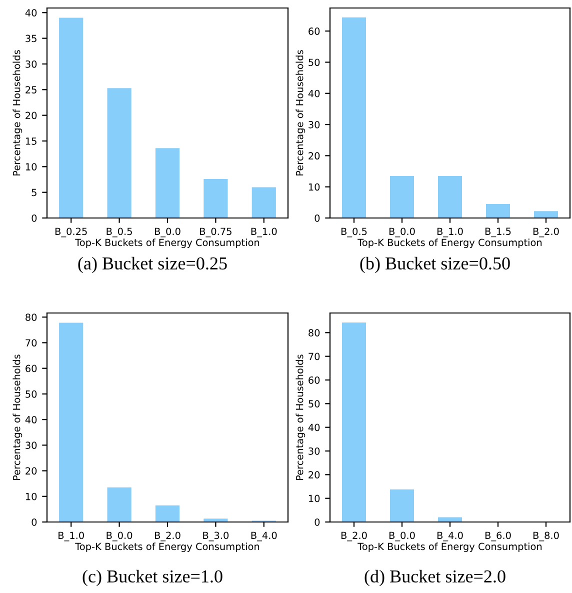 This screenshot has height=593, width=572. Describe the element at coordinates (546, 537) in the screenshot. I see `x-tick-label: B_8.0` at that location.